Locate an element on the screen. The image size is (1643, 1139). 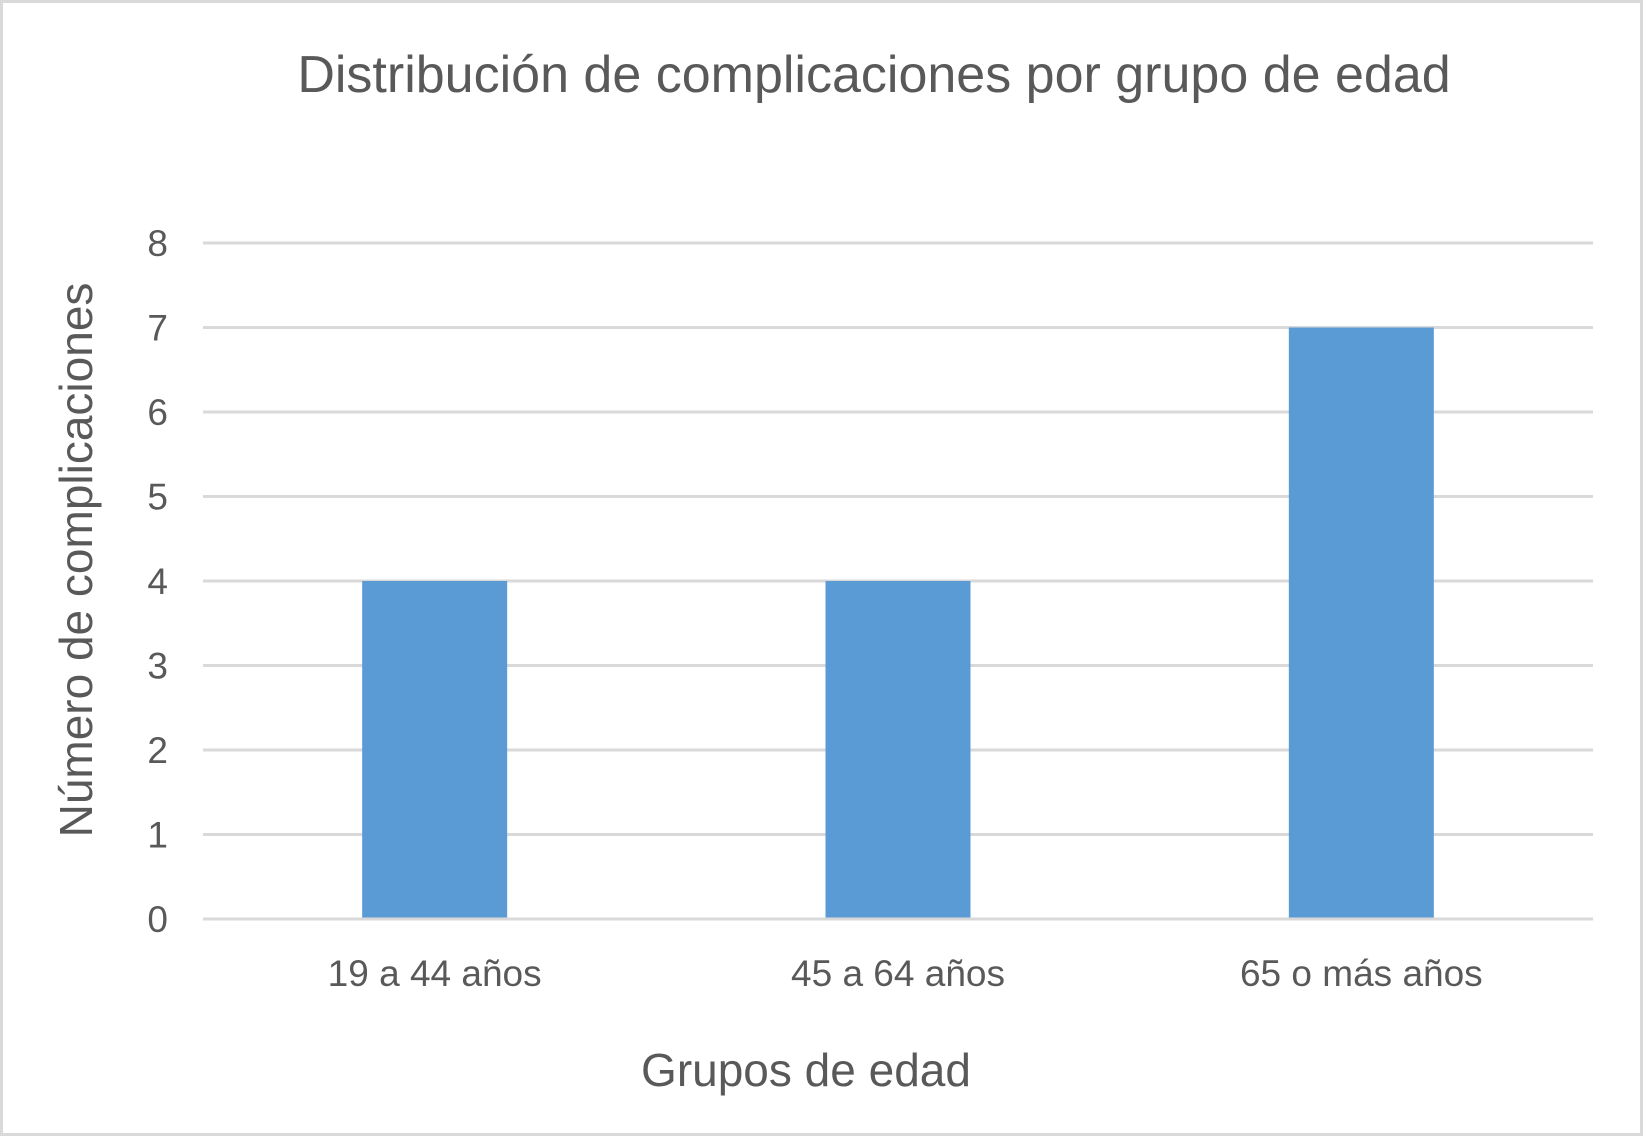
y-tick-label: 0 is located at coordinates (157, 919).